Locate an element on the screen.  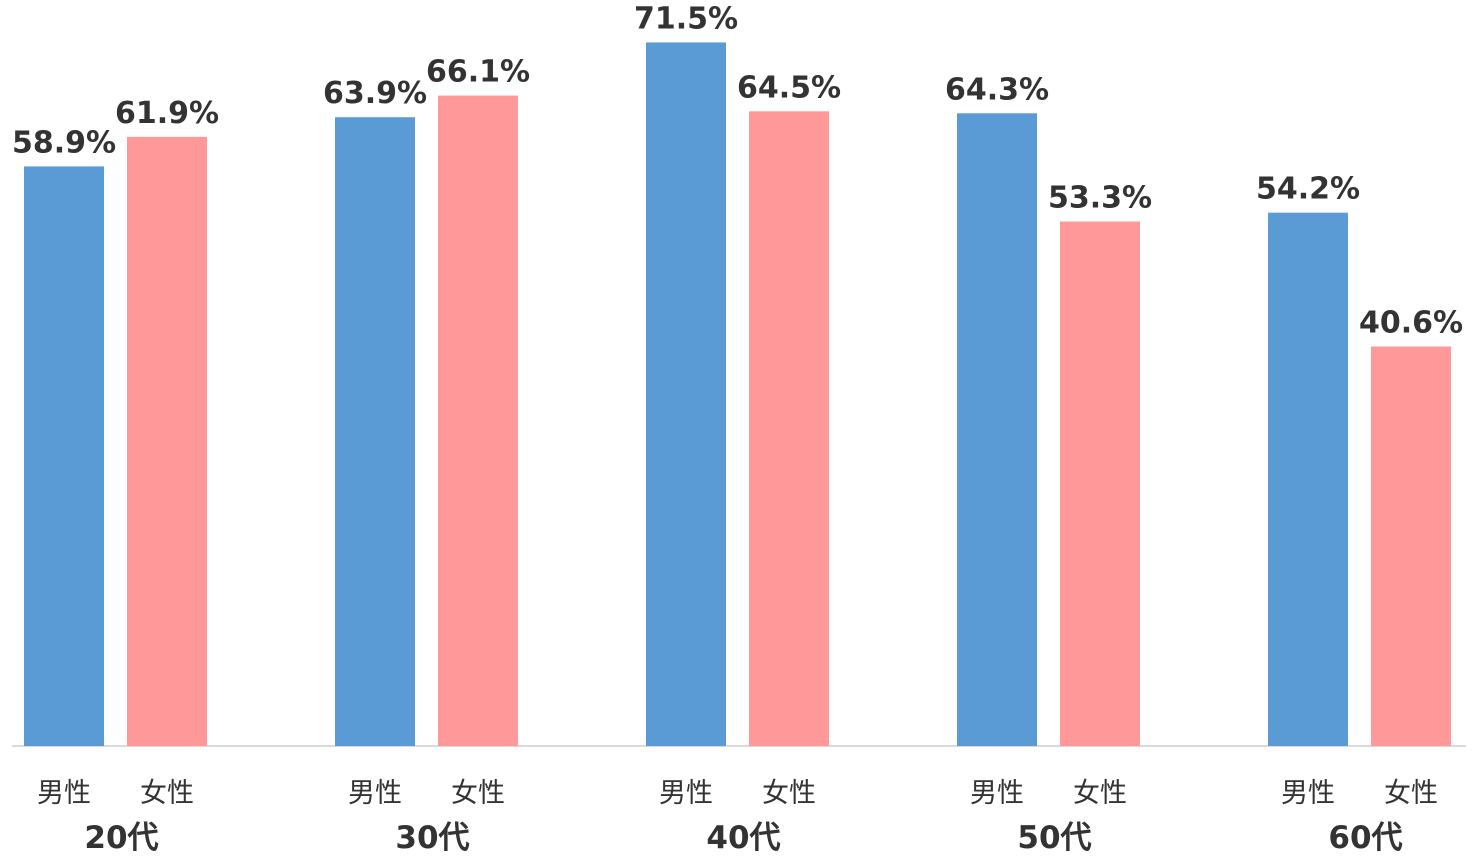
value-label-3-1: 53.3% is located at coordinates (1100, 198).